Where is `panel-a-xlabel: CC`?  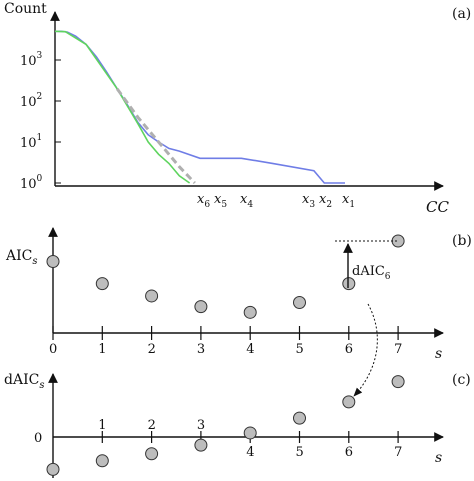
panel-a-xlabel: CC is located at coordinates (437, 207).